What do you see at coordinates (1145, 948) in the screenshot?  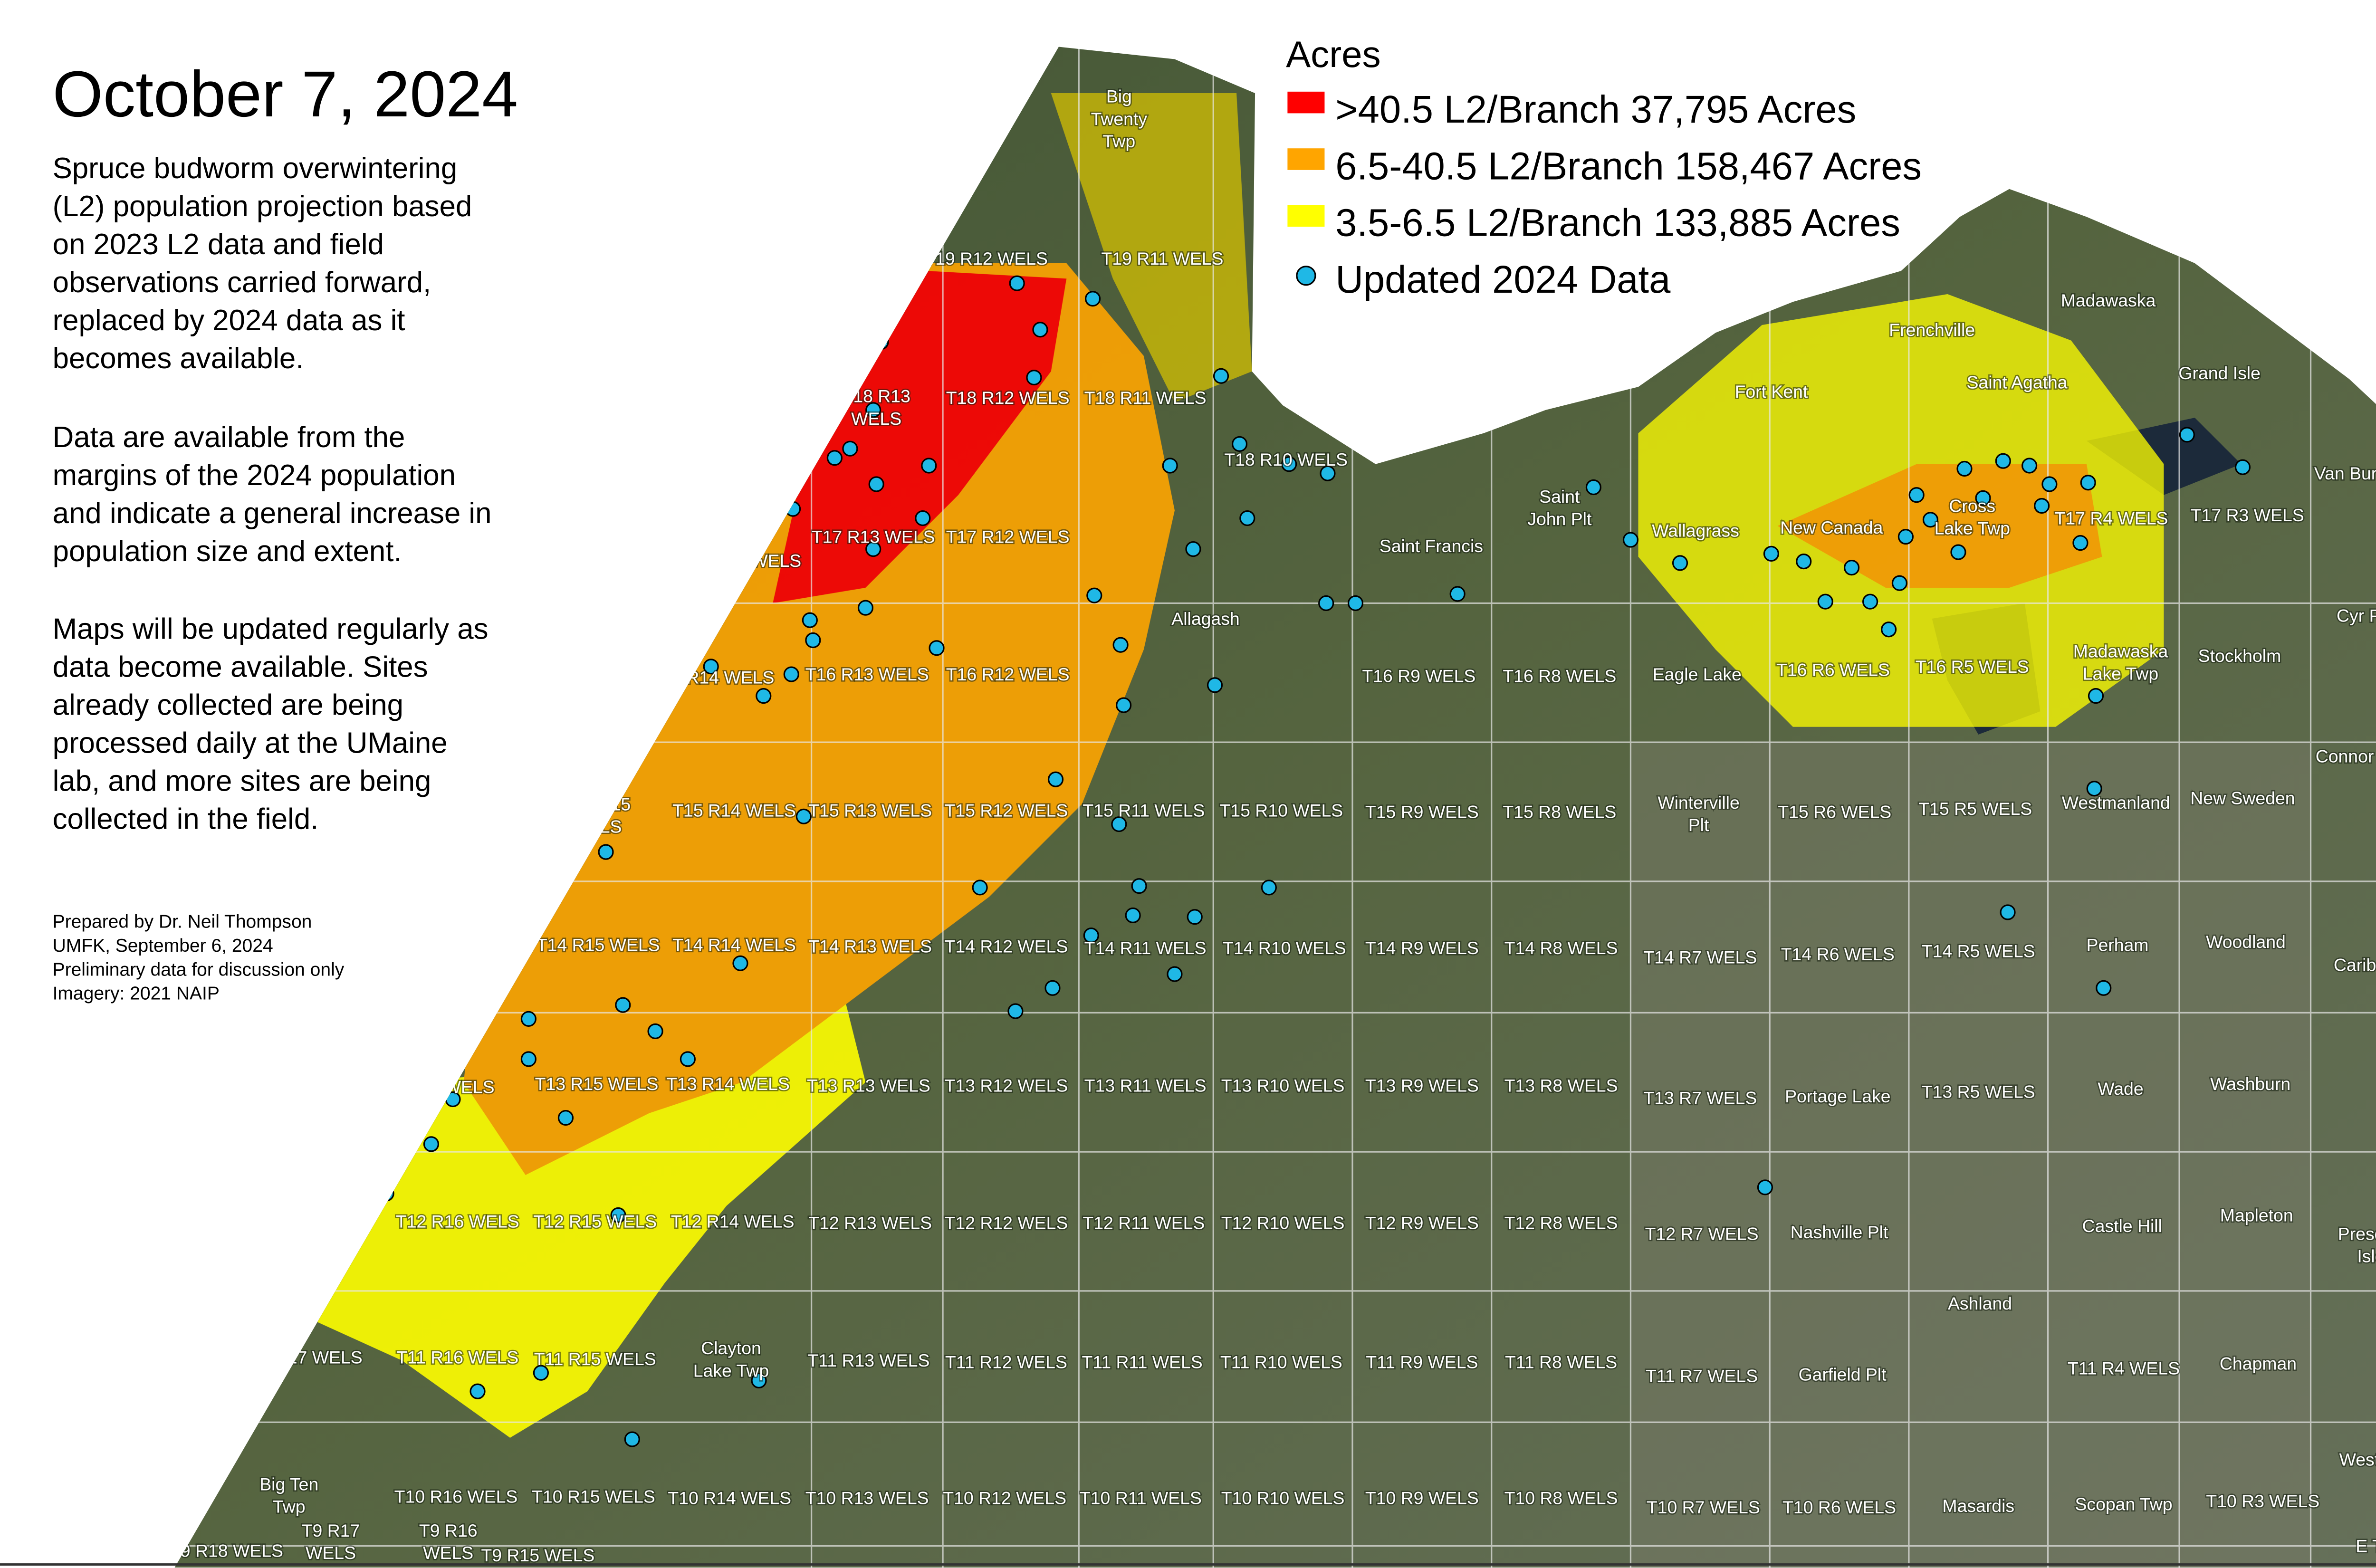 I see `place-label: T14 R11 WELS` at bounding box center [1145, 948].